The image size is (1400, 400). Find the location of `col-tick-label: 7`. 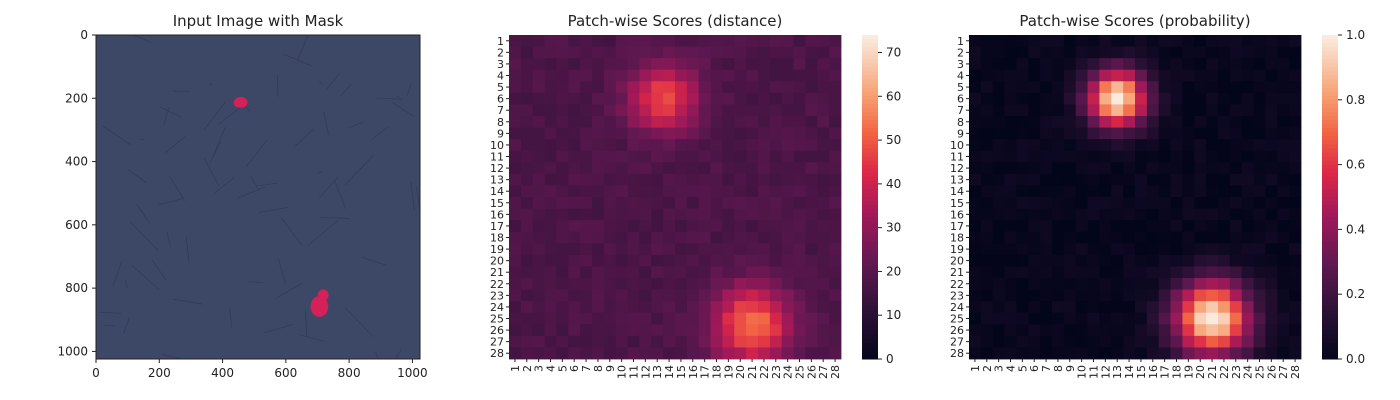

col-tick-label: 7 is located at coordinates (586, 368).